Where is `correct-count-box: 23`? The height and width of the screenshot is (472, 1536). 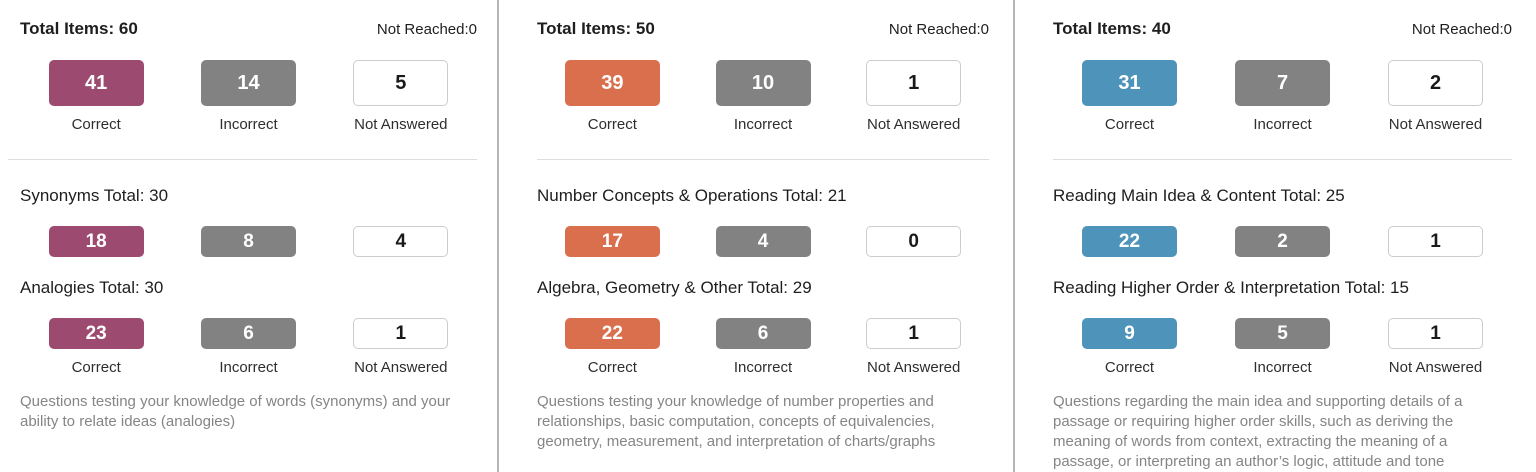
correct-count-box: 23 is located at coordinates (96, 333).